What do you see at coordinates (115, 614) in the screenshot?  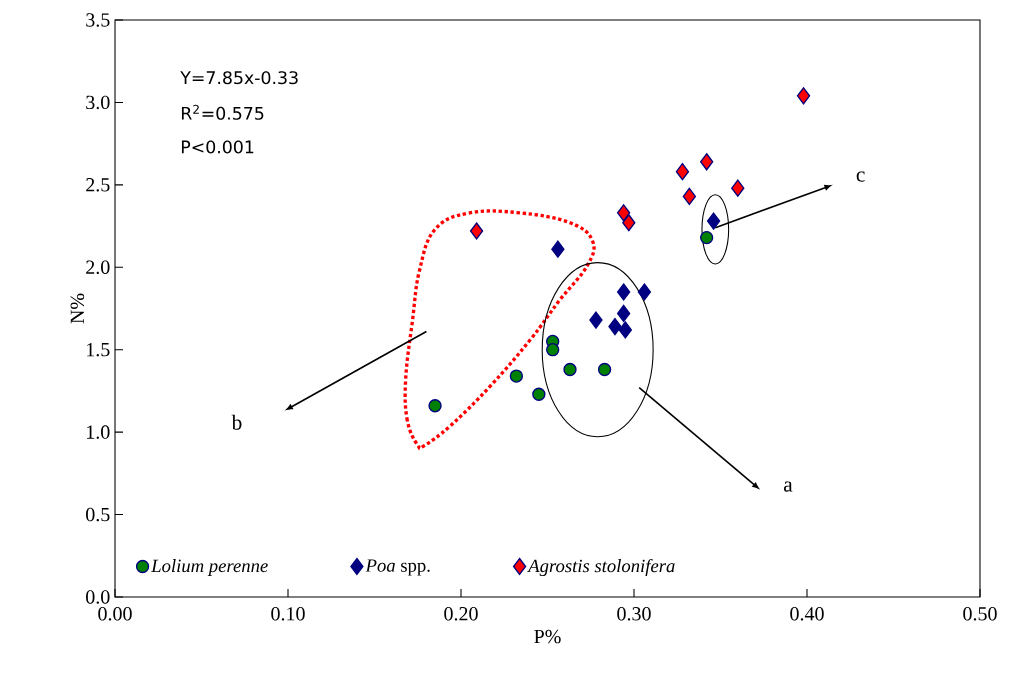 I see `x-tick-label: 0.00` at bounding box center [115, 614].